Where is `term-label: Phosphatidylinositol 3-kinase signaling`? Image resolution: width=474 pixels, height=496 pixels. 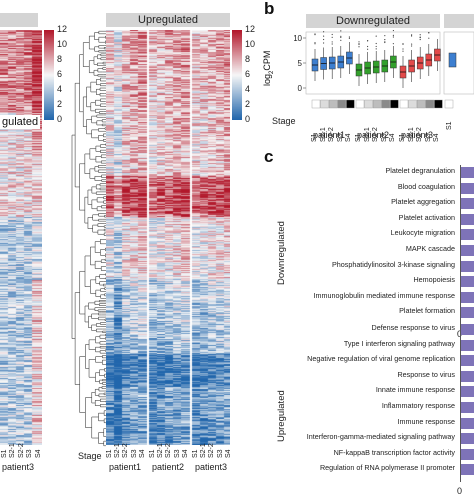 term-label: Phosphatidylinositol 3-kinase signaling is located at coordinates (393, 264).